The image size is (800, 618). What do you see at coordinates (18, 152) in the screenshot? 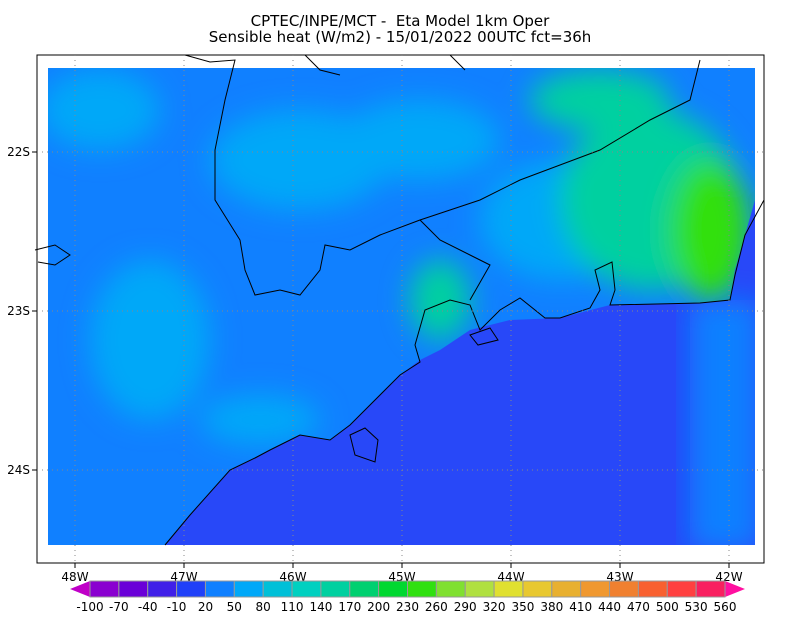
I see `lat-tick-label: 22S` at bounding box center [18, 152].